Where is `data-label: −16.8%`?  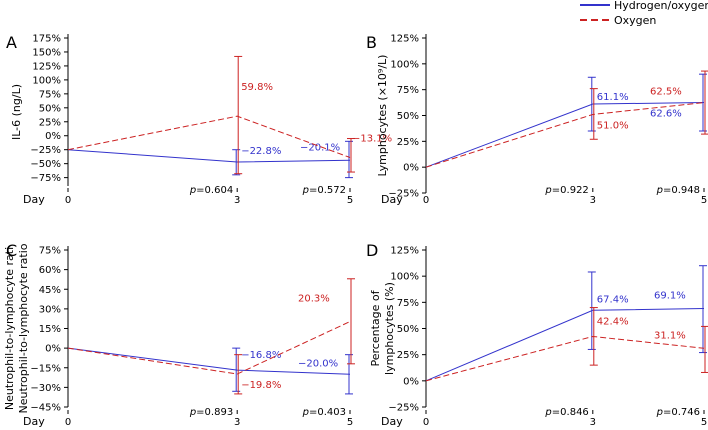
data-label: −16.8% is located at coordinates (261, 355).